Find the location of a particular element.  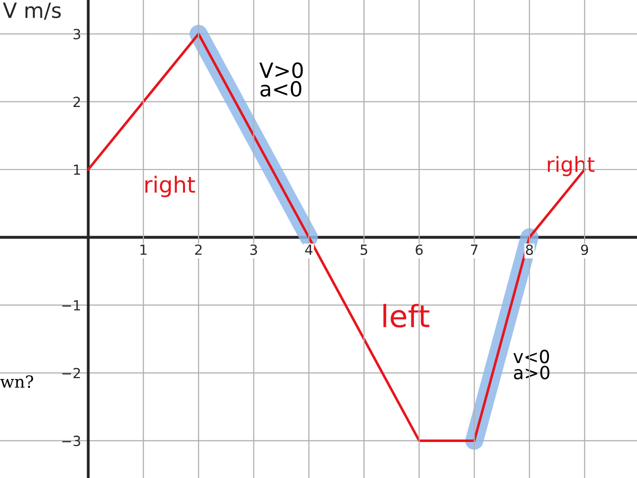

y-axis-title: V m/s is located at coordinates (31, 11).